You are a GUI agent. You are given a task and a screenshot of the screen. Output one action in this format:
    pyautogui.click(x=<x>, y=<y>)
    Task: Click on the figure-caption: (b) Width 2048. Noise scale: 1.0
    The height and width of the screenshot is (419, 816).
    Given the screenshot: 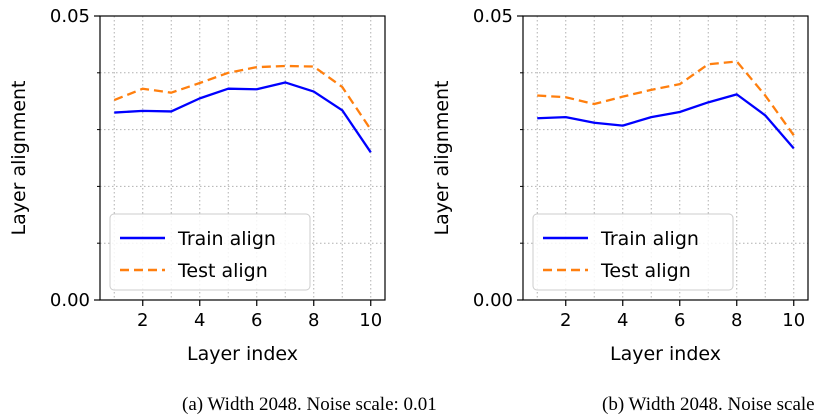 What is the action you would take?
    pyautogui.click(x=709, y=404)
    